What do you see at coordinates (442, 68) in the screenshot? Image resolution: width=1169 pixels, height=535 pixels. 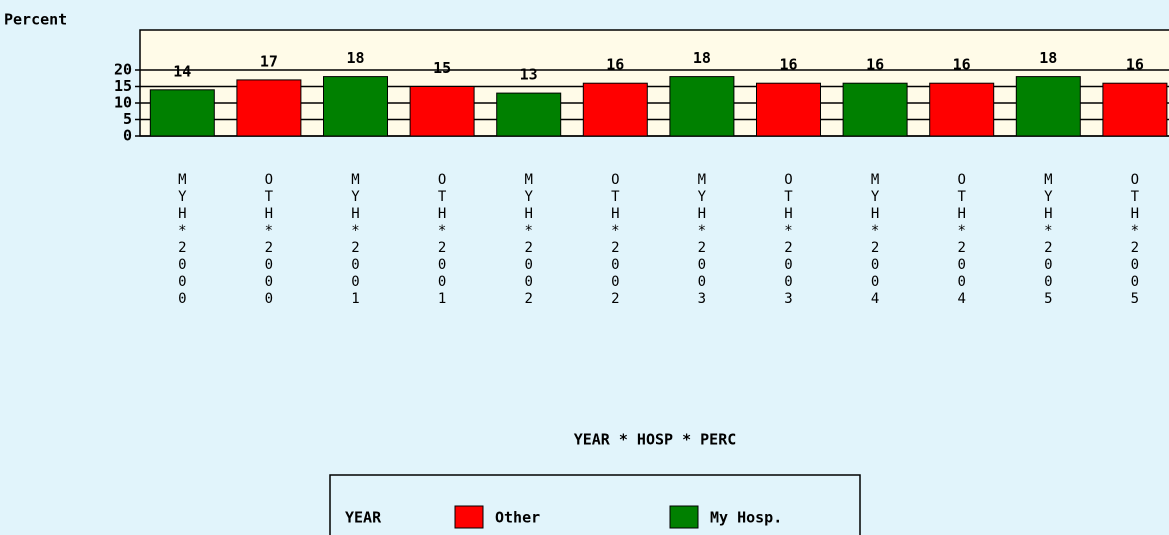 I see `data-label: 15` at bounding box center [442, 68].